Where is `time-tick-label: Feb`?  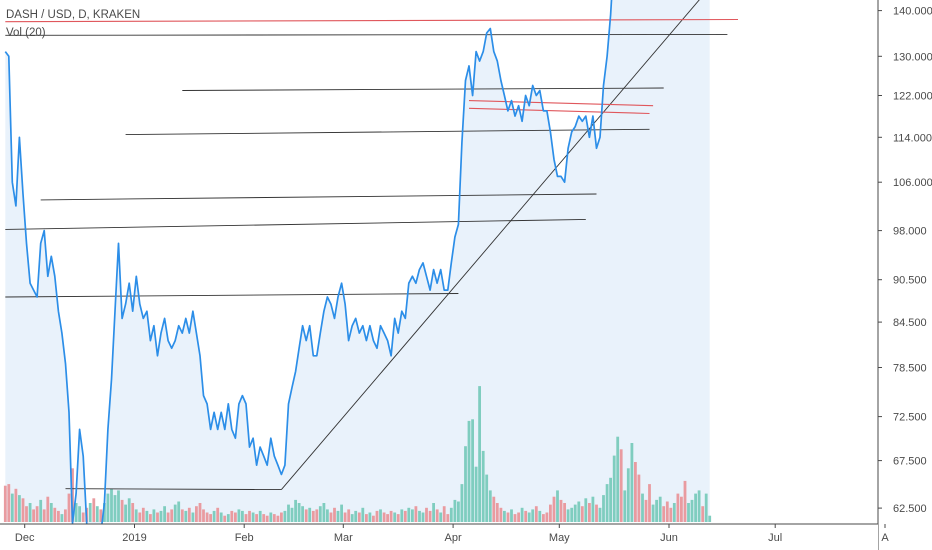
time-tick-label: Feb is located at coordinates (244, 538).